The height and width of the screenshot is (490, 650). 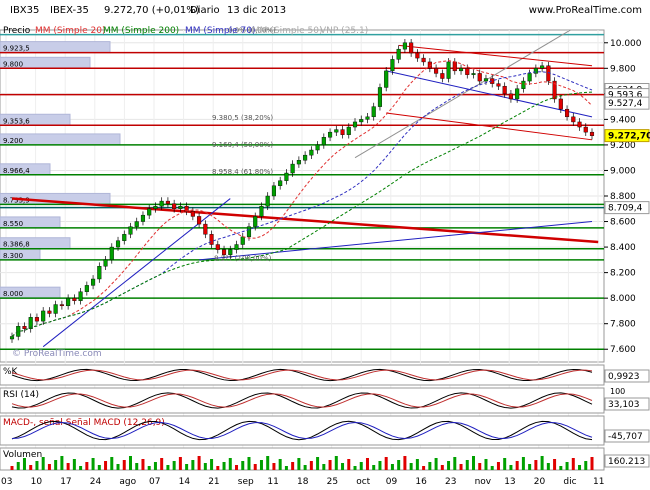 What do you see at coordinates (623, 274) in the screenshot?
I see `y-tick-label: 8.200` at bounding box center [623, 274].